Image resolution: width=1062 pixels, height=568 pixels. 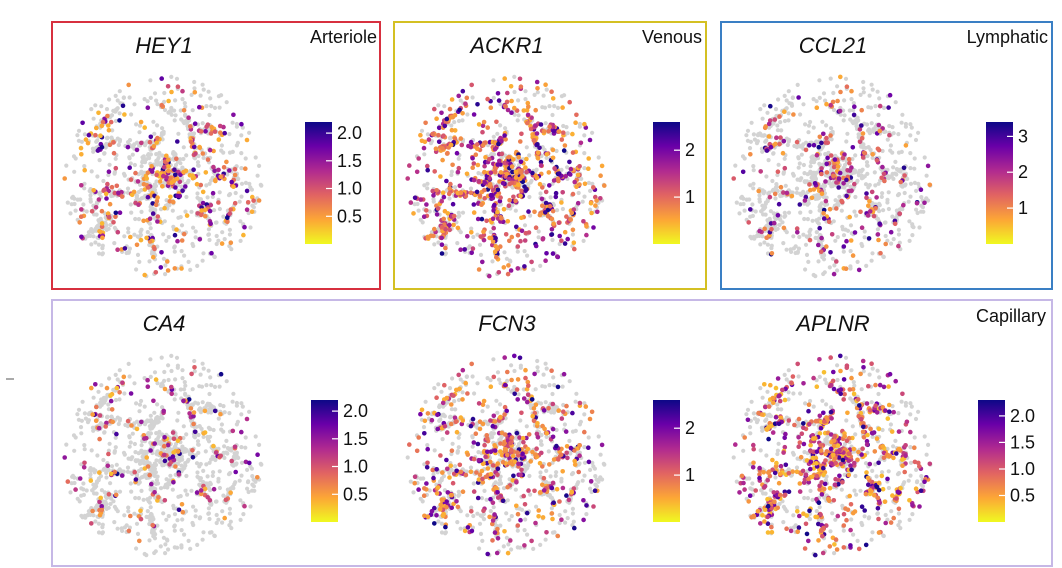 What do you see at coordinates (672, 37) in the screenshot?
I see `venous-group-label: Venous` at bounding box center [672, 37].